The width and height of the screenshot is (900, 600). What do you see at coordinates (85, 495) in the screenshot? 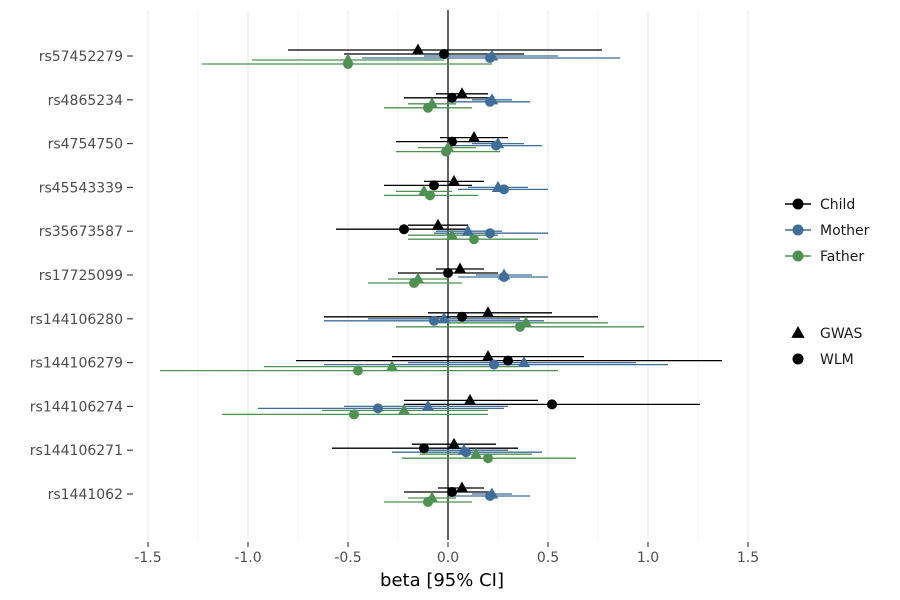
I see `y-tick-label: rs1441062` at bounding box center [85, 495].